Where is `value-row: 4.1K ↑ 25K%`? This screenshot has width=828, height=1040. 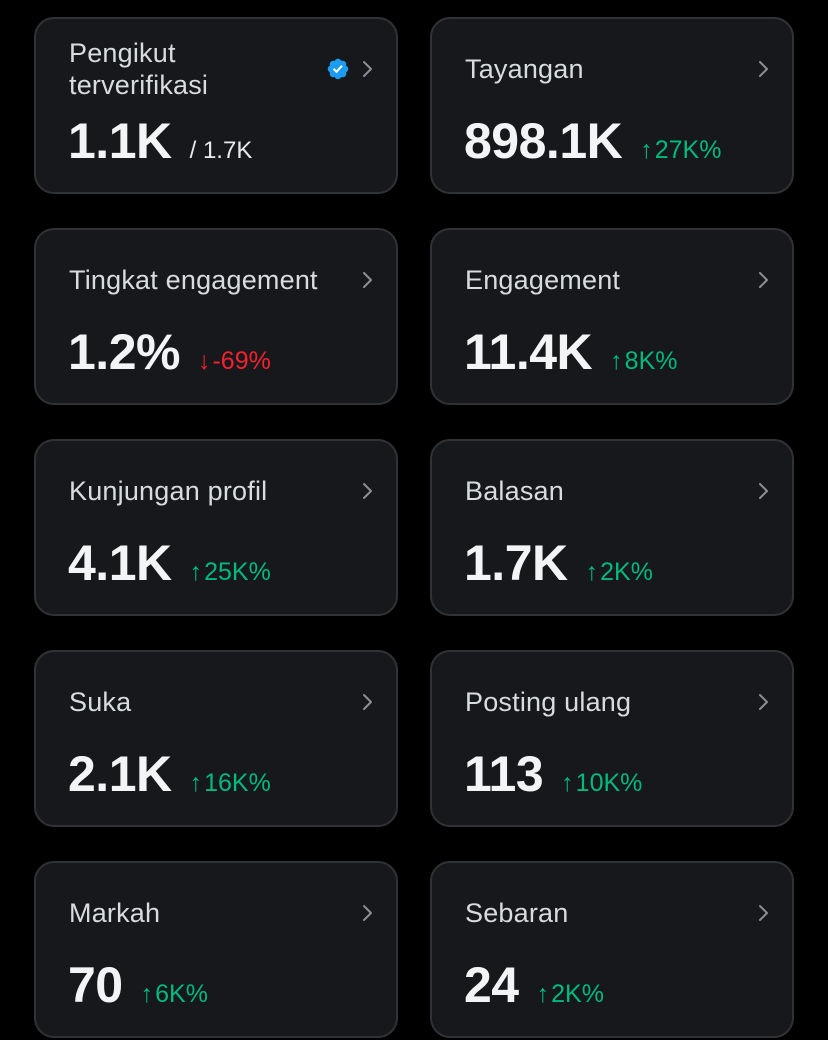
value-row: 4.1K ↑ 25K% is located at coordinates (169, 563).